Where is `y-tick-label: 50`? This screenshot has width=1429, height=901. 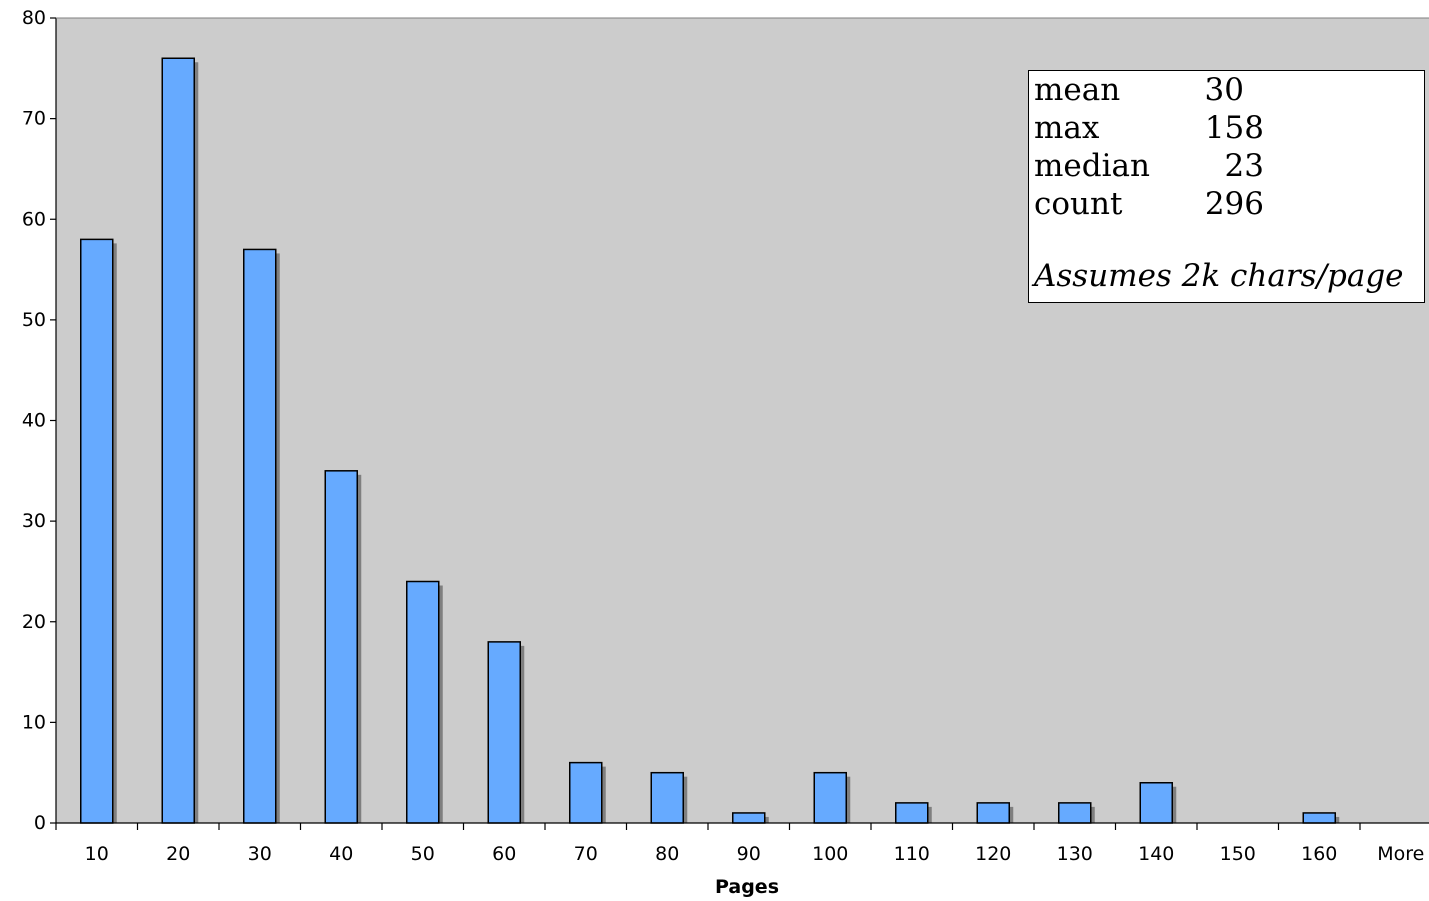
y-tick-label: 50 is located at coordinates (34, 320).